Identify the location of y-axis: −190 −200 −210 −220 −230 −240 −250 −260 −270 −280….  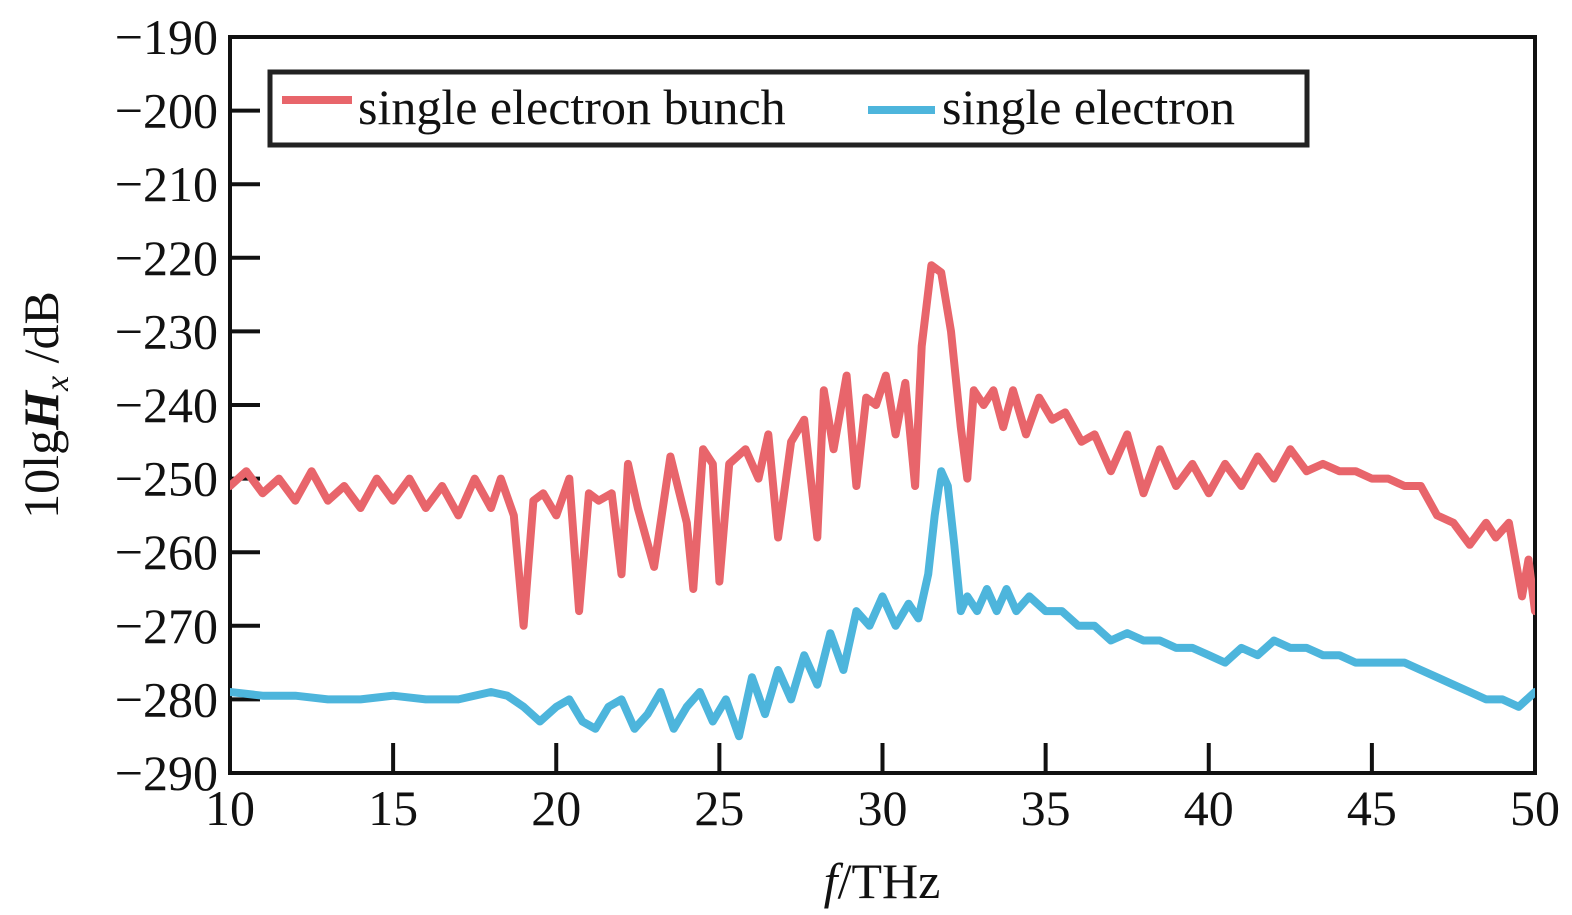
(187, 405).